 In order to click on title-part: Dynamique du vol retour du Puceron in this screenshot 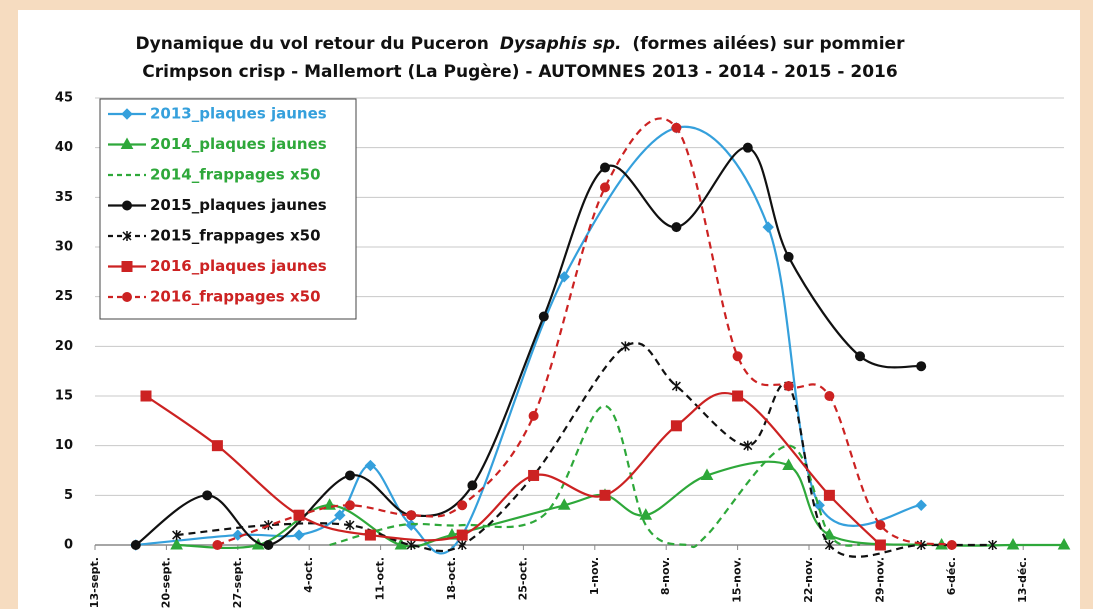, I will do `click(312, 44)`.